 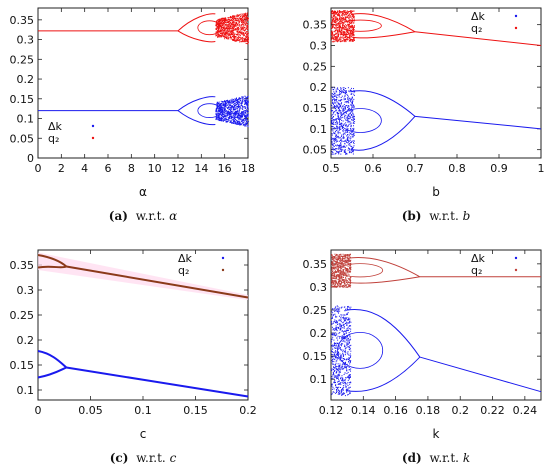 What do you see at coordinates (315, 264) in the screenshot?
I see `y-tick-label: 0.35` at bounding box center [315, 264].